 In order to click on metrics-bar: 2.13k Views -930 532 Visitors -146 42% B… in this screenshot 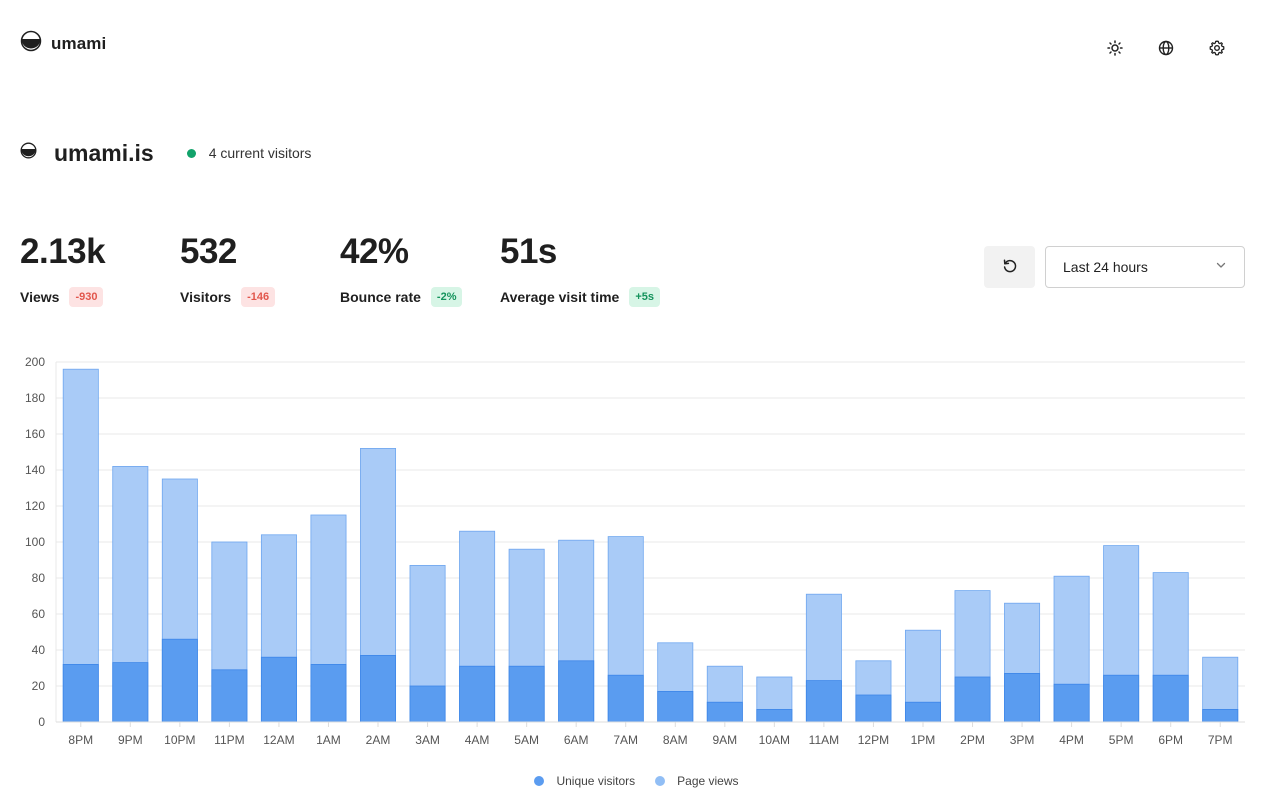, I will do `click(360, 270)`.